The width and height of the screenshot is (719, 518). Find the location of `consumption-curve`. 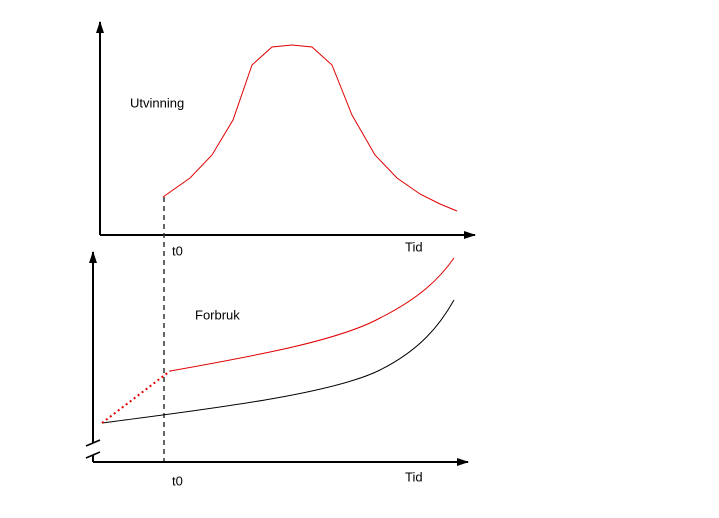

consumption-curve is located at coordinates (278, 361).